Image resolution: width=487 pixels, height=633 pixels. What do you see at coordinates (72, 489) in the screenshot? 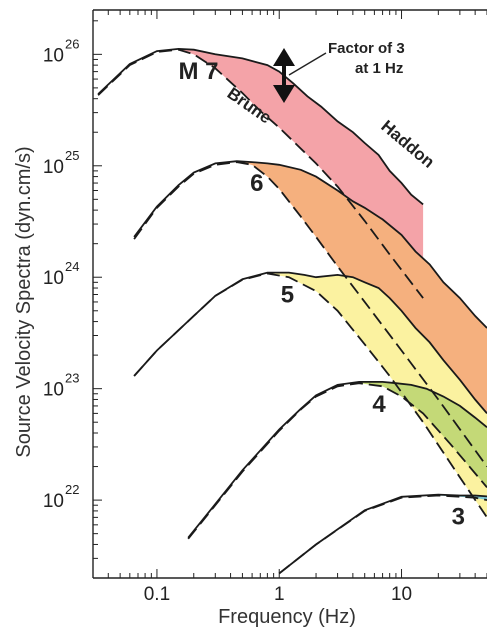
I see `y-tick-label-exponent: 22` at bounding box center [72, 489].